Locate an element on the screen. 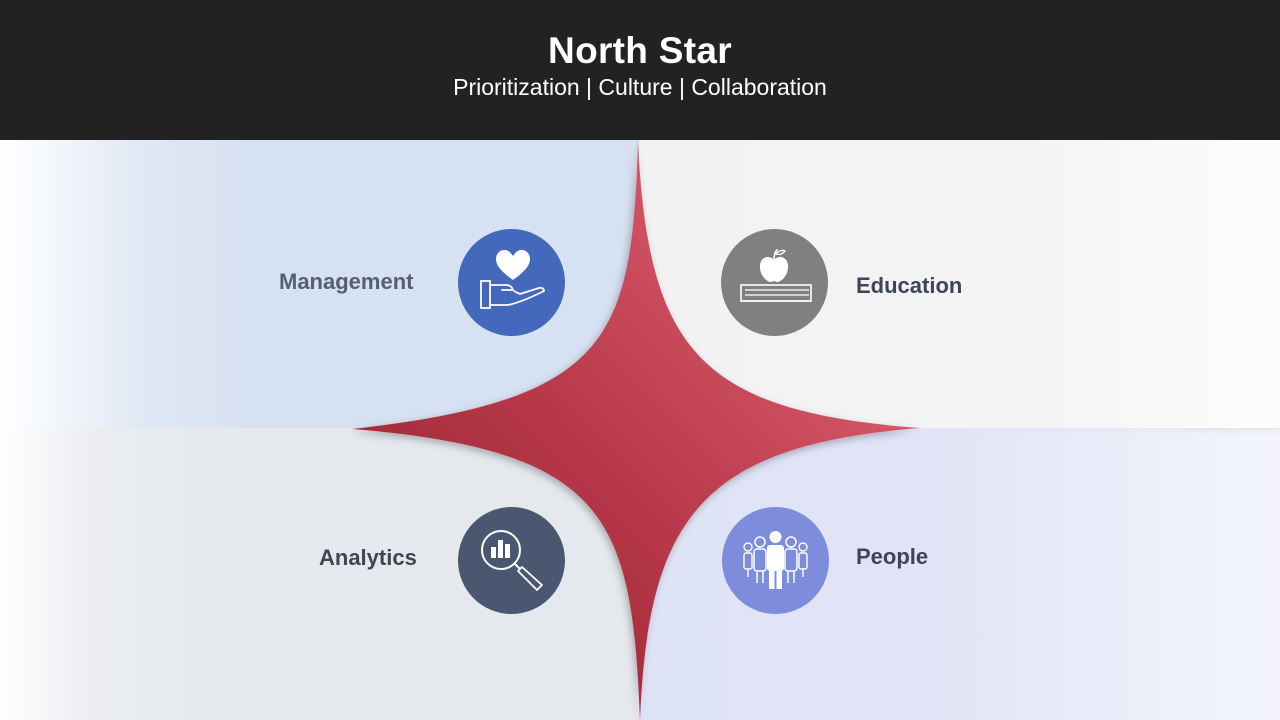  heart-in-hand-icon is located at coordinates (511, 282).